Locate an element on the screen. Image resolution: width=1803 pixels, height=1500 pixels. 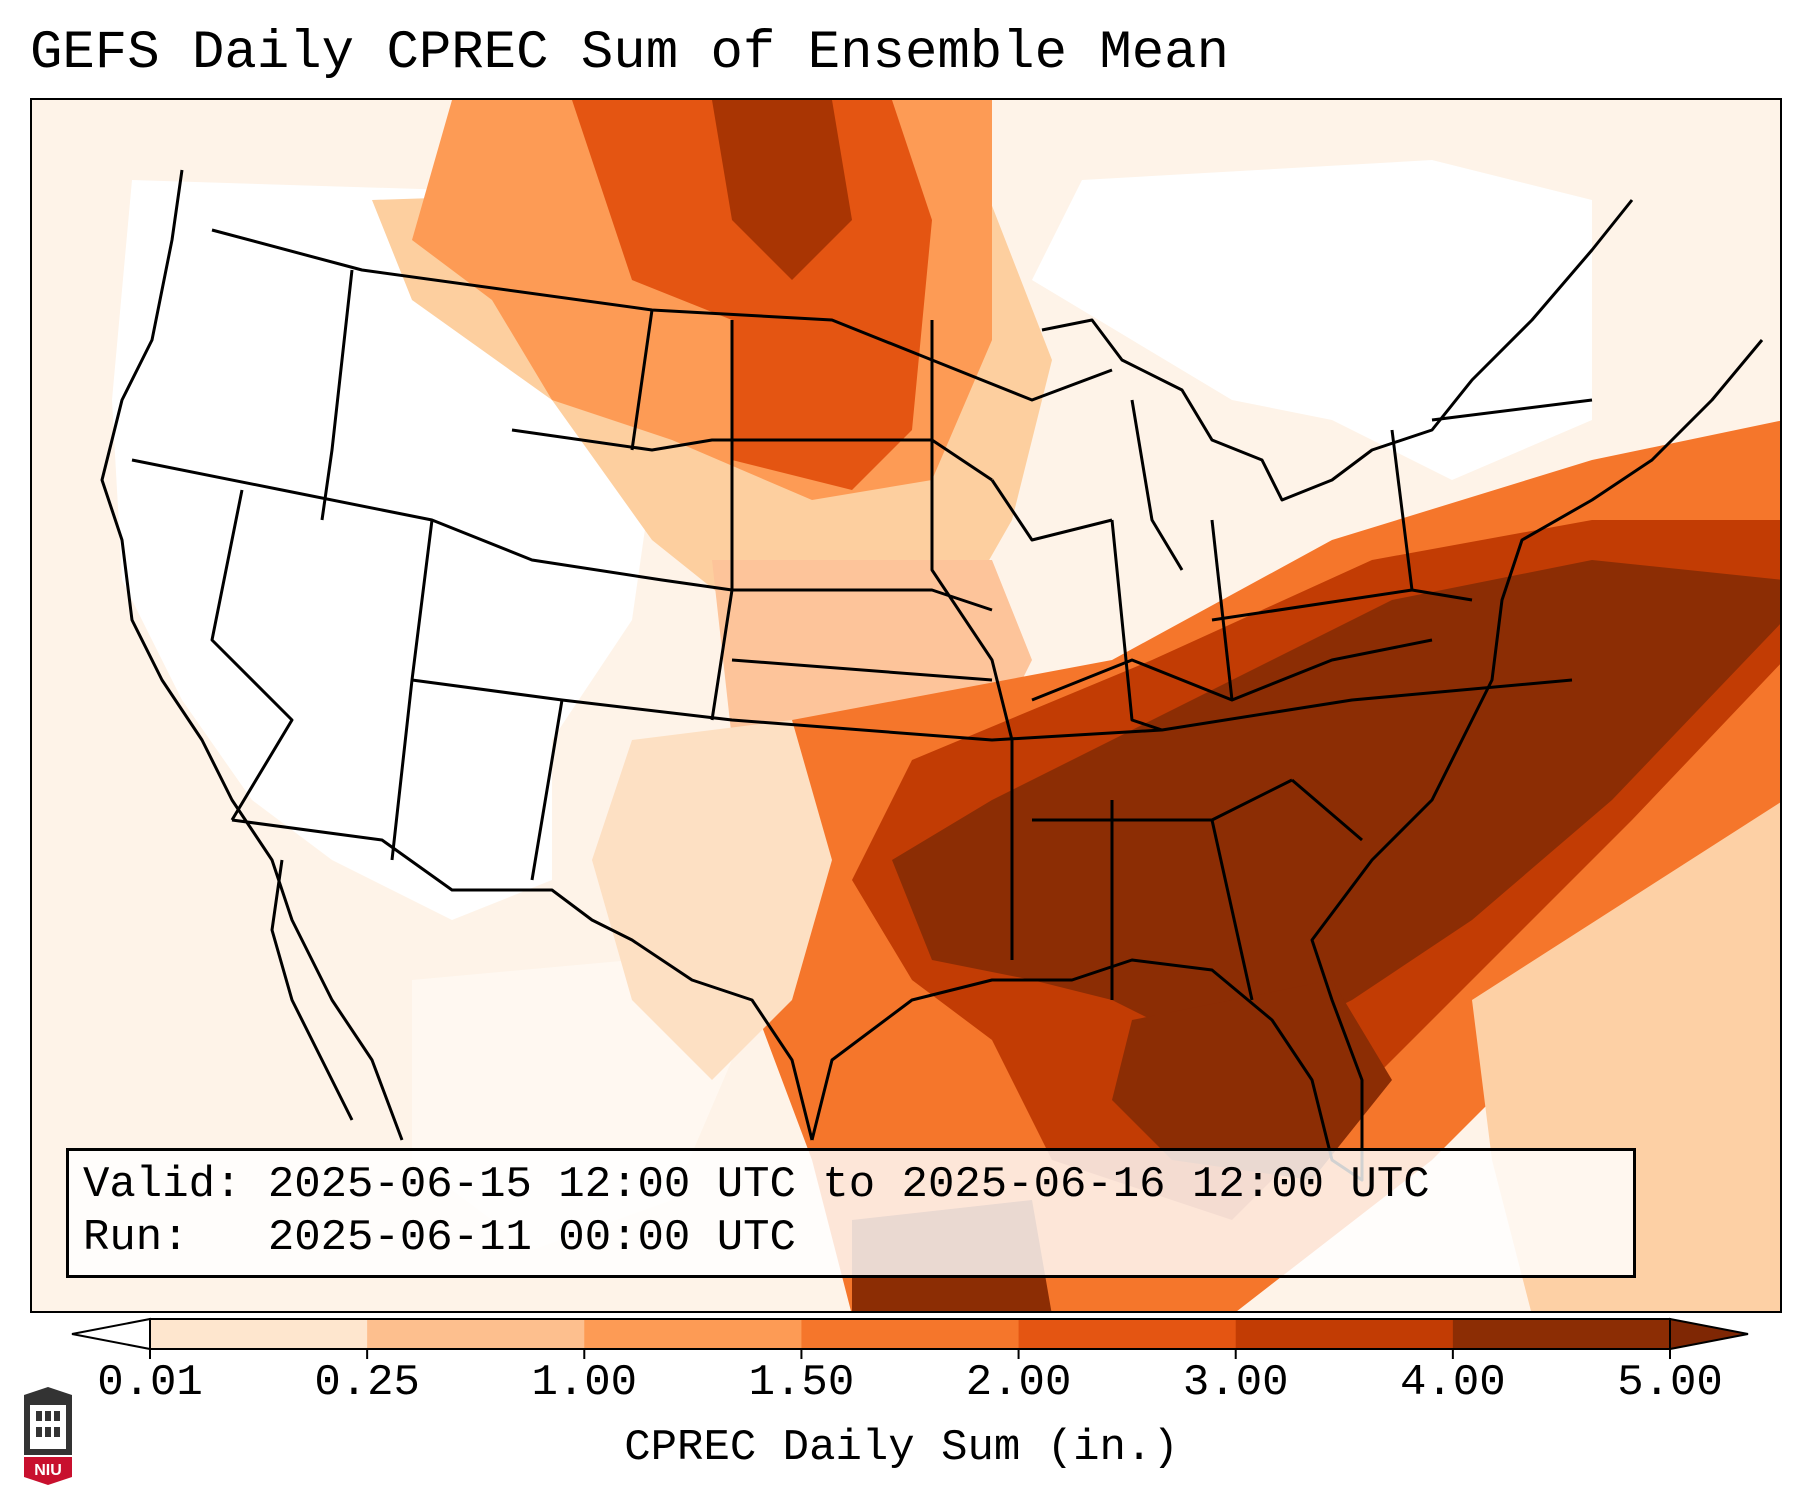
run-value: 2025-06-11 00:00 UTC is located at coordinates (531, 1238).